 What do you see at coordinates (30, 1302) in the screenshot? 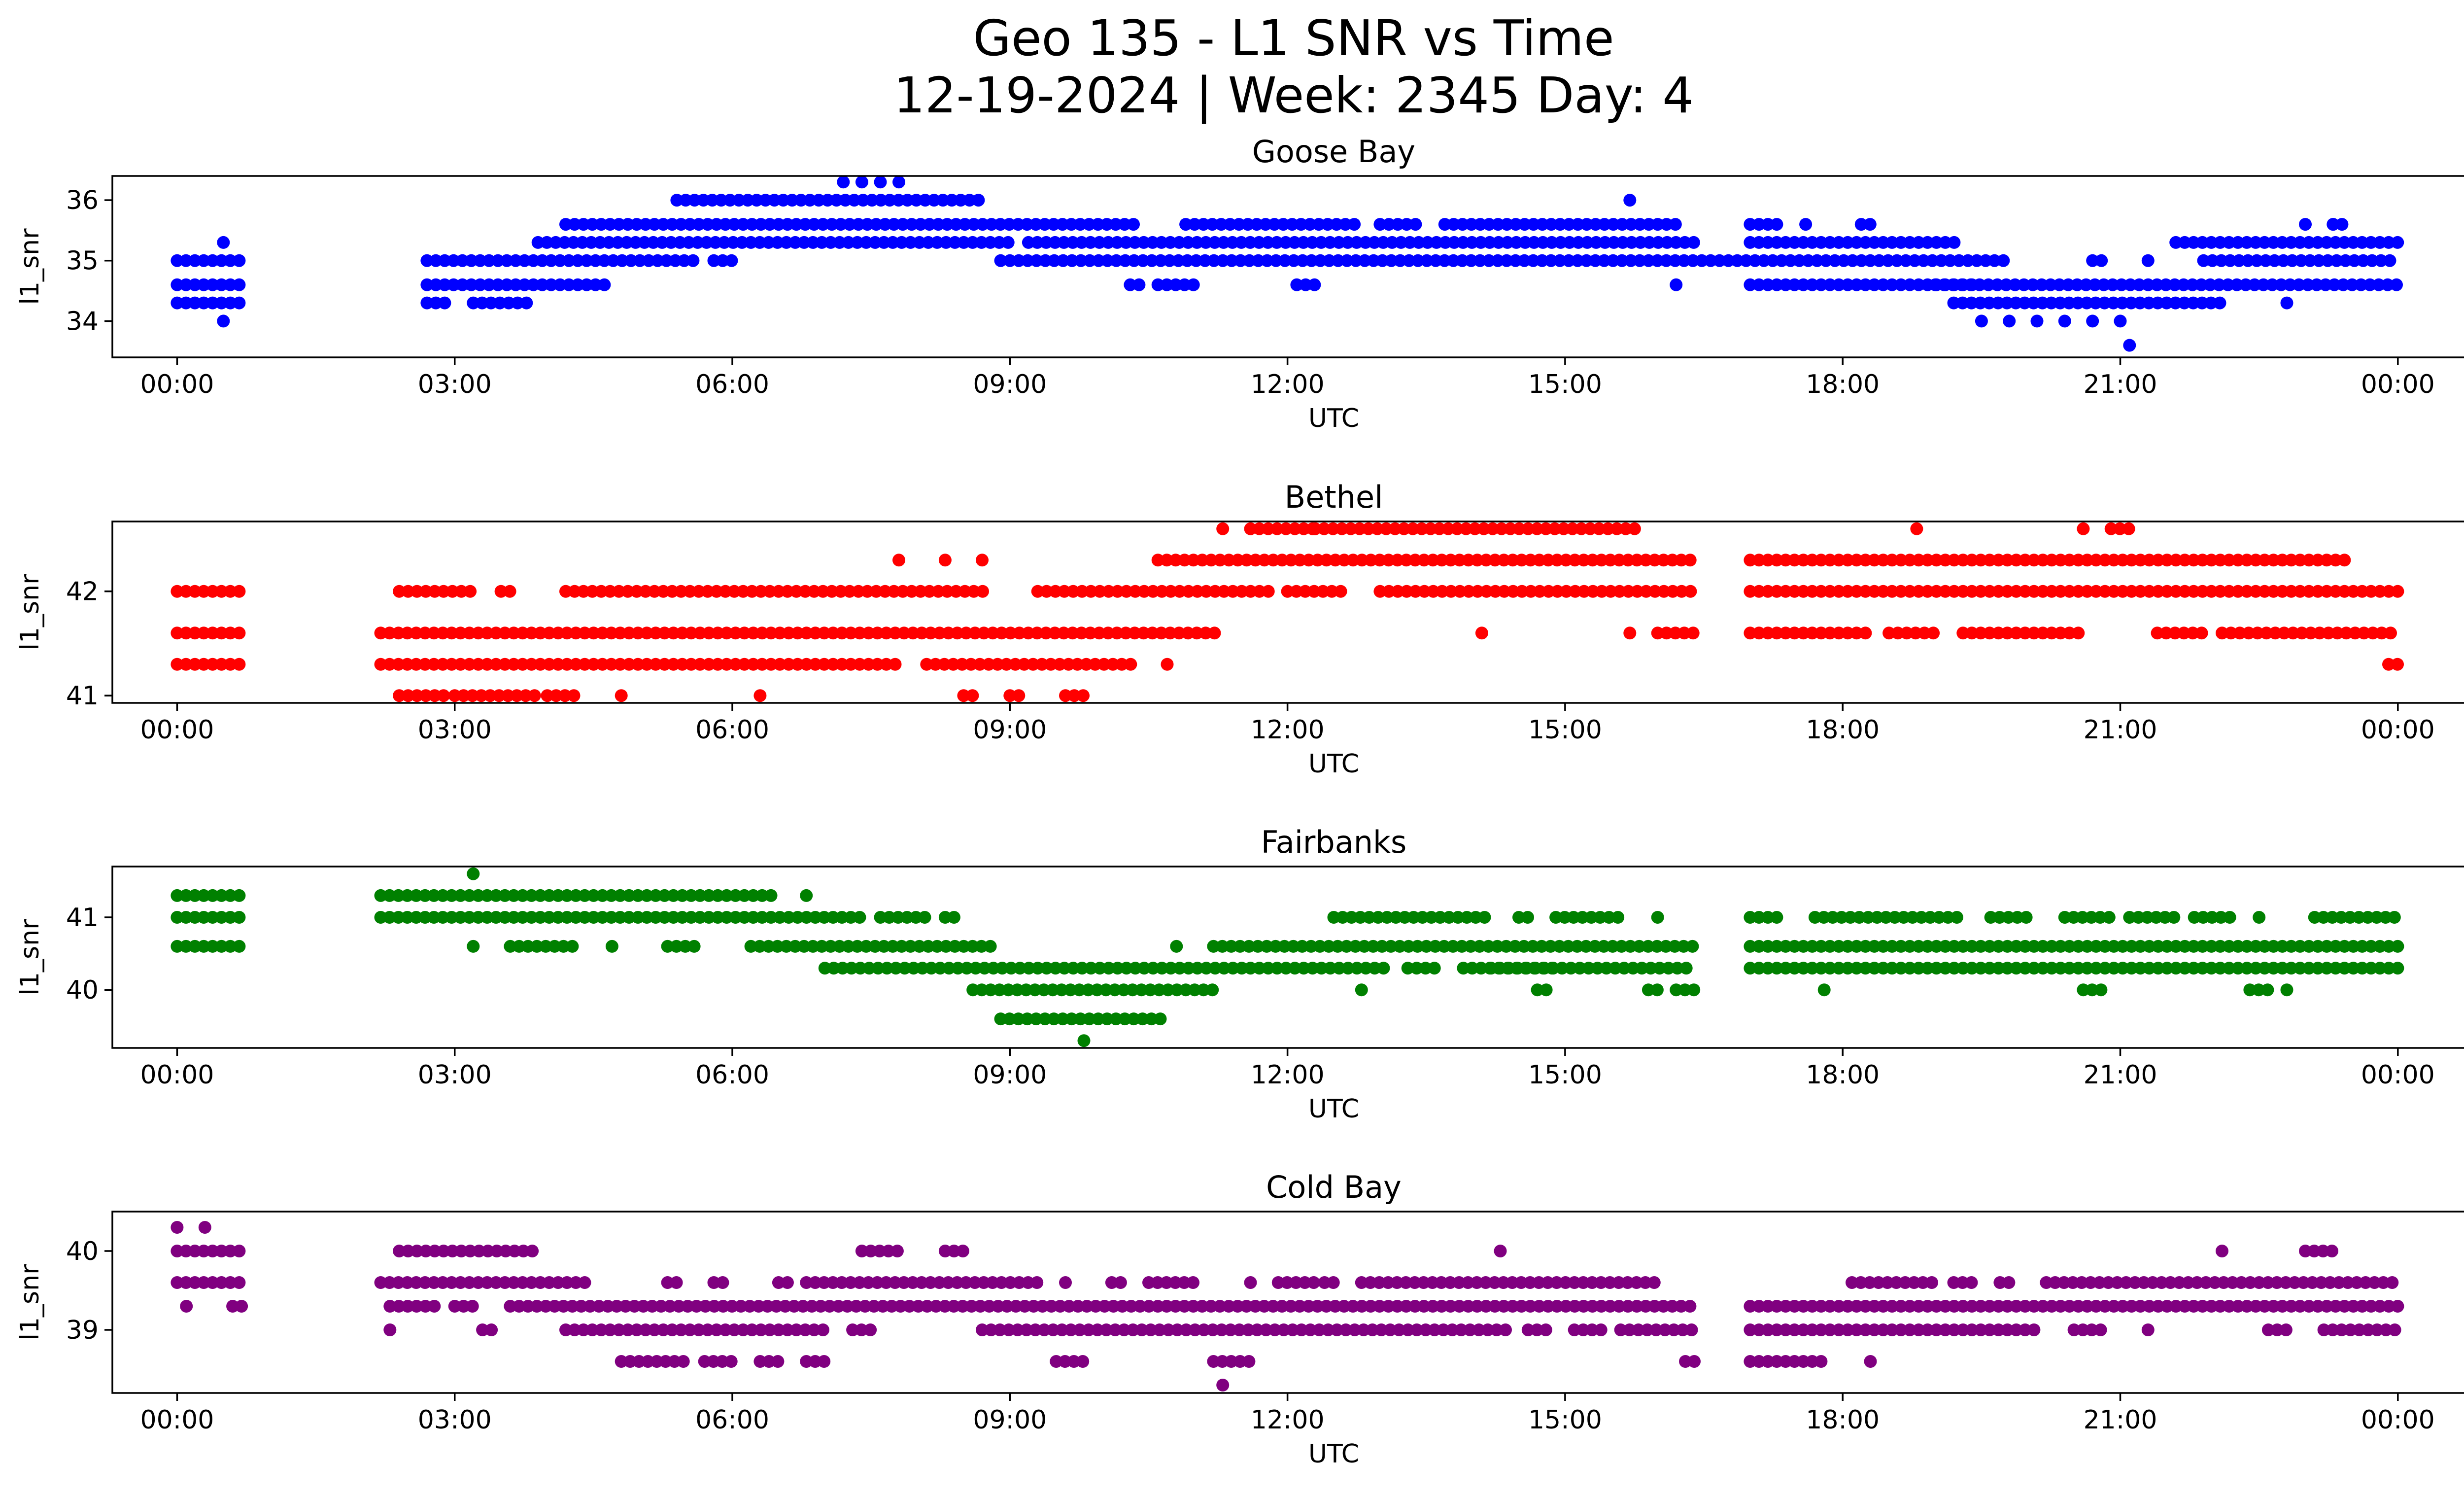
I see `y-axis-label: l1_snr` at bounding box center [30, 1302].